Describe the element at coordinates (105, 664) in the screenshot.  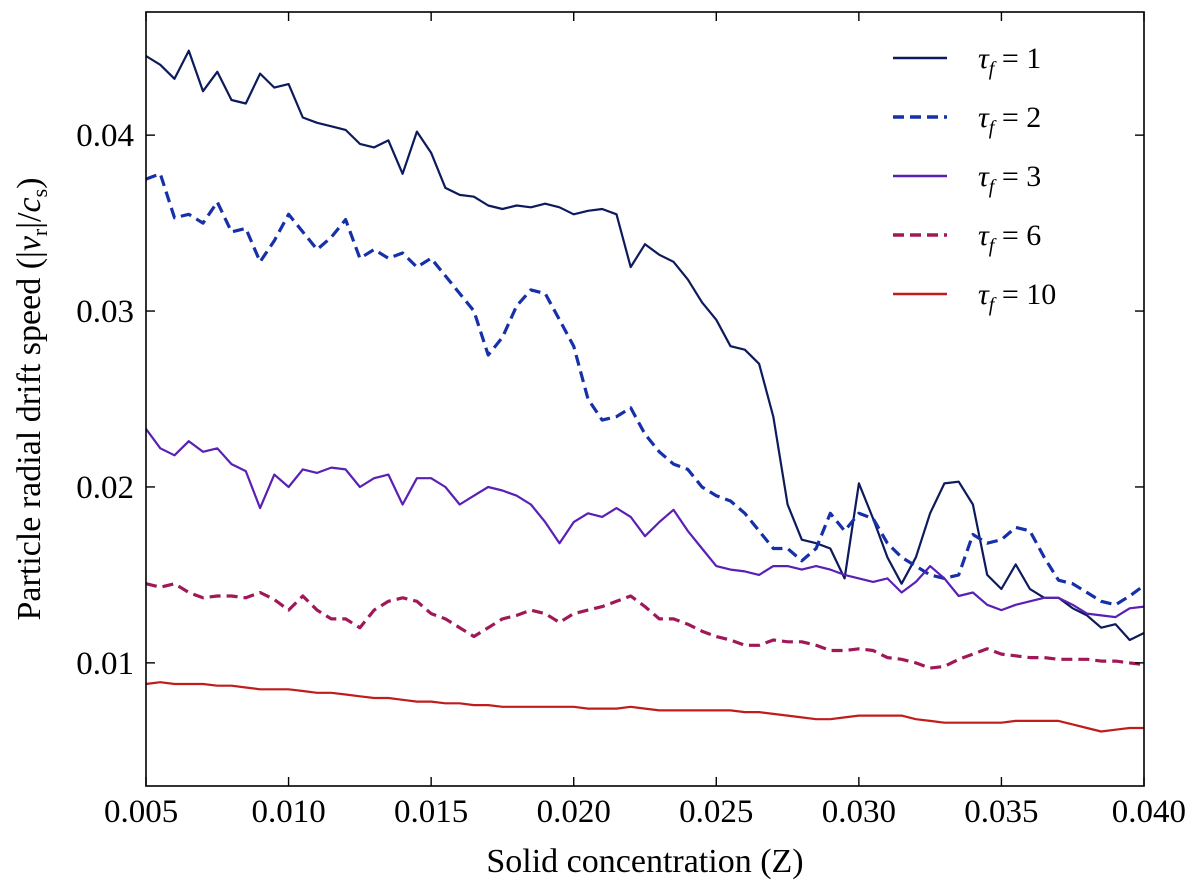
I see `y-tick-label: 0.01` at that location.